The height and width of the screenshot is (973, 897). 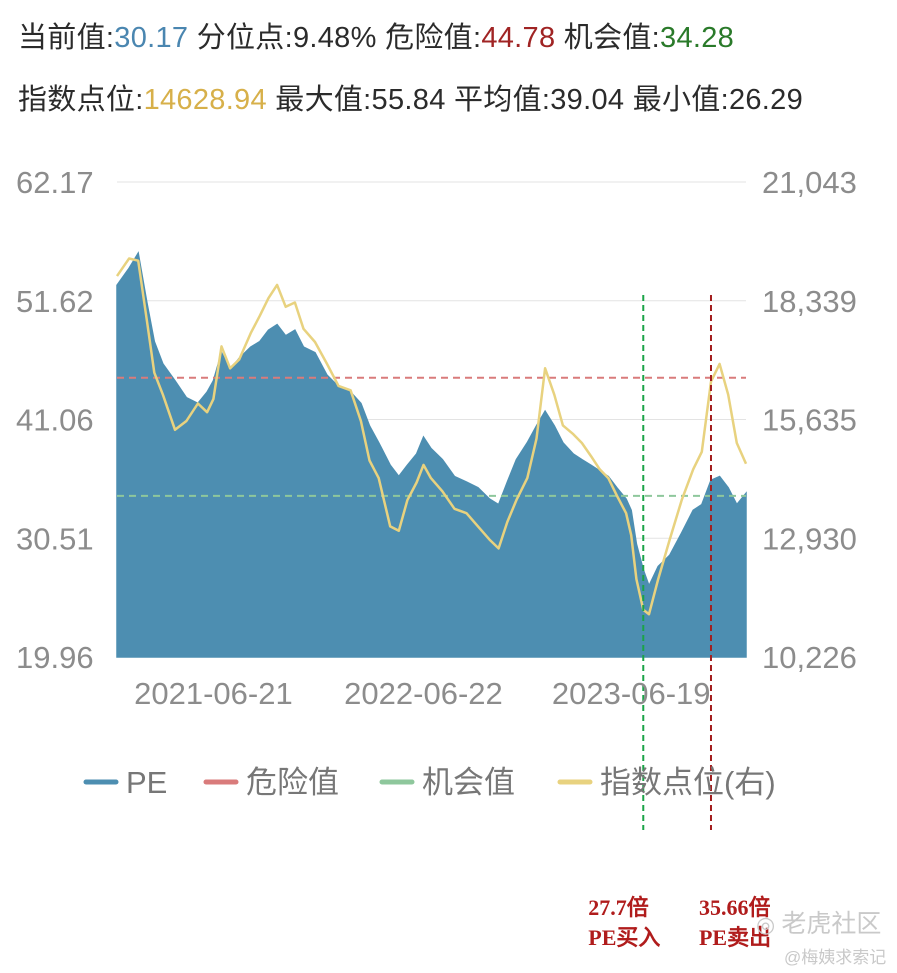 I want to click on x-tick-2: 2023-06-19, so click(x=631, y=693).